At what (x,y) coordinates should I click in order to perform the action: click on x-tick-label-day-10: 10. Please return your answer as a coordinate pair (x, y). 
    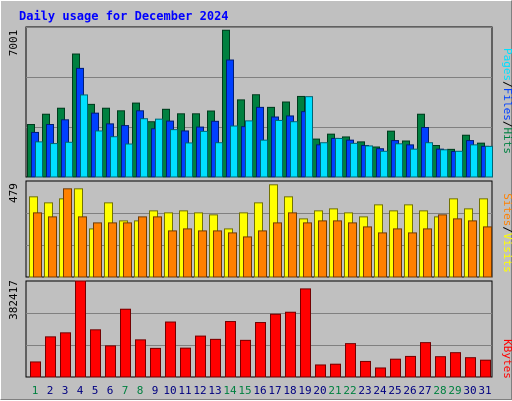
    Looking at the image, I should click on (169, 390).